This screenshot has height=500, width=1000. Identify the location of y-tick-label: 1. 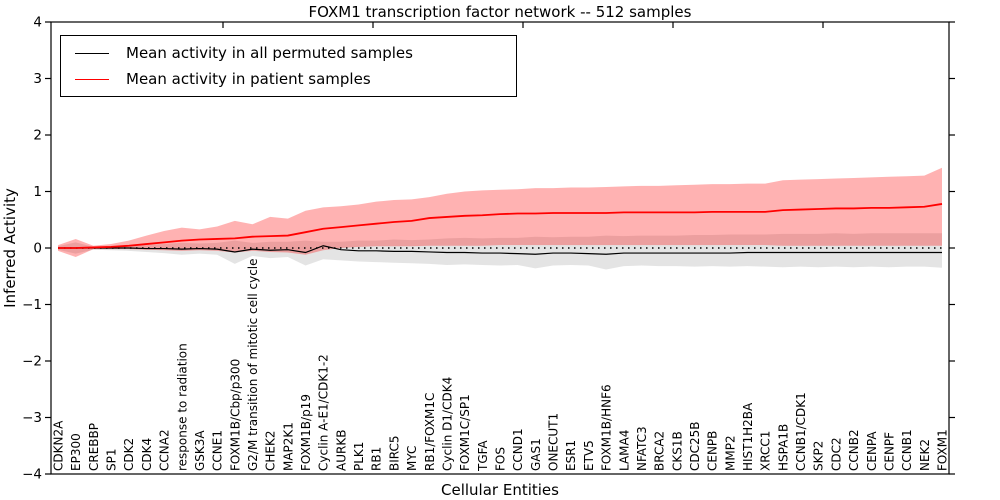
(37, 192).